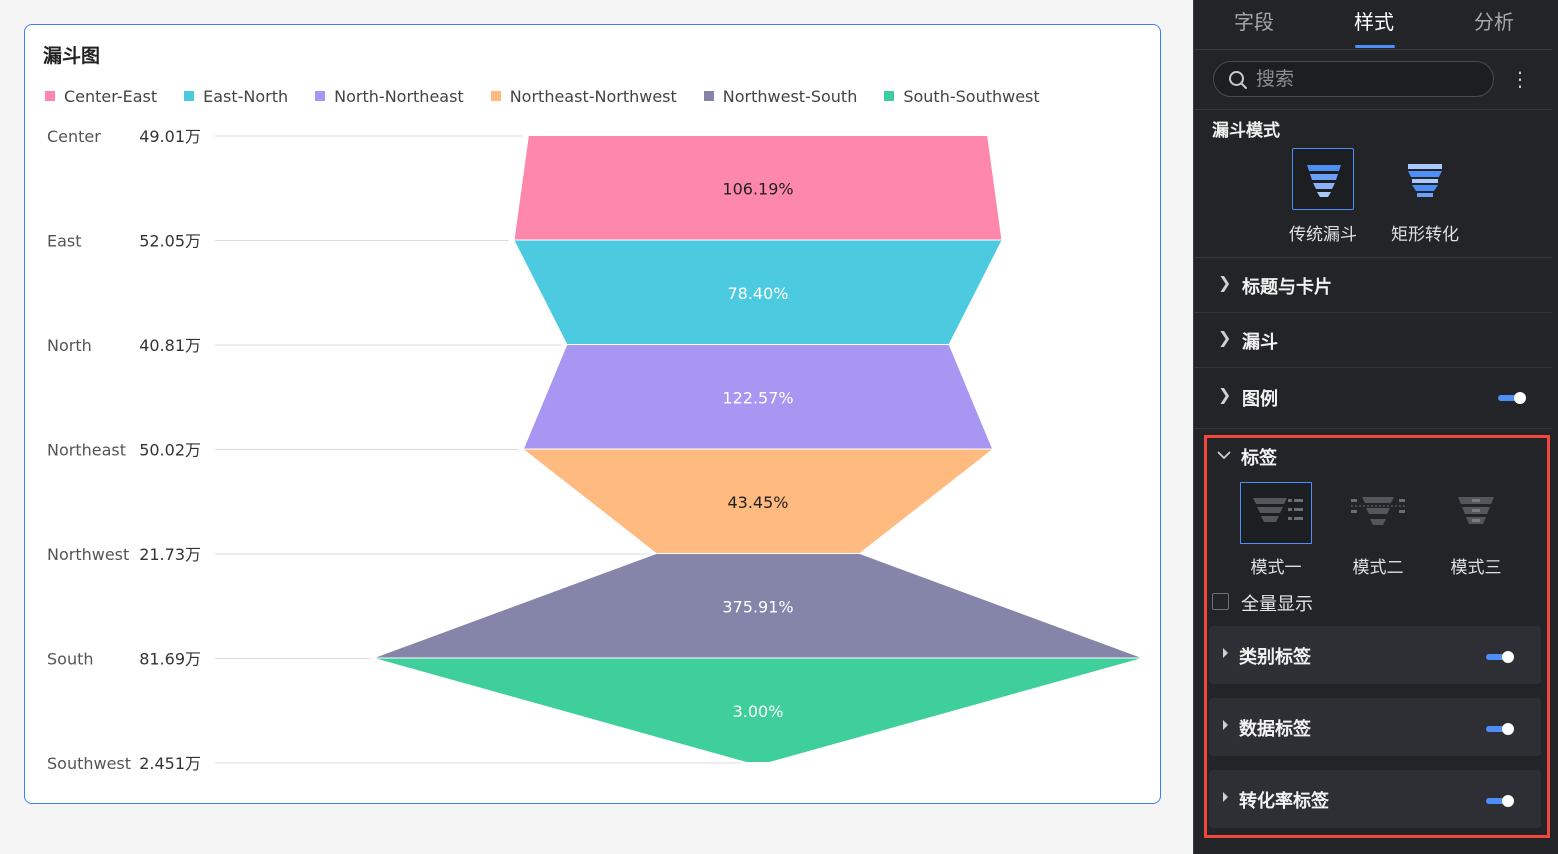  Describe the element at coordinates (170, 241) in the screenshot. I see `stage-value-label: 52.05万` at that location.